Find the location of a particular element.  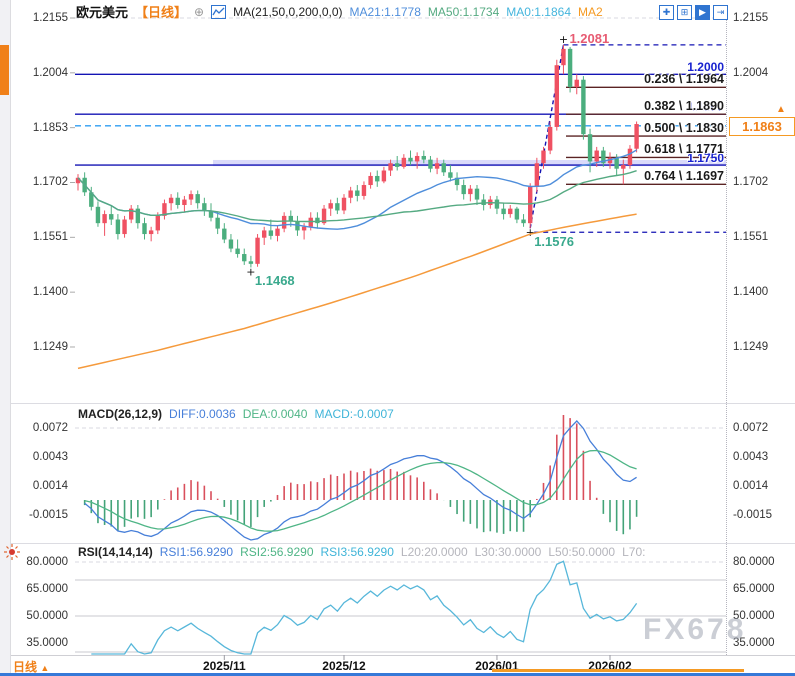

period-up-triangle-icon: ▲ is located at coordinates (45, 668).